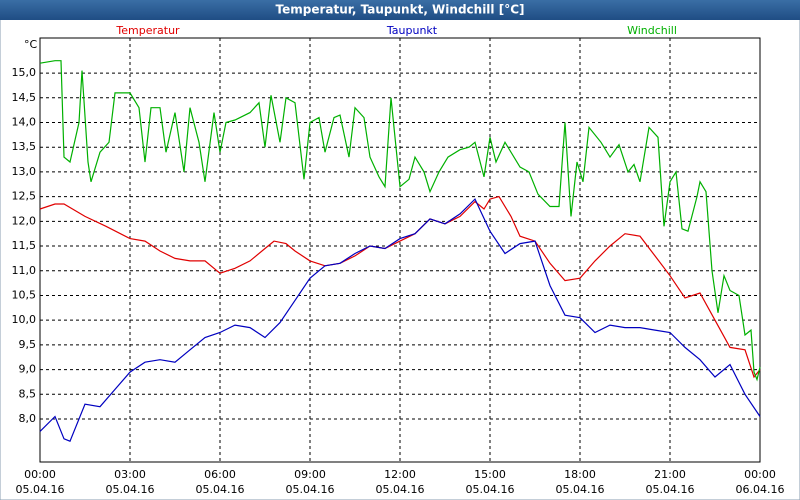 This screenshot has width=800, height=500. Describe the element at coordinates (490, 474) in the screenshot. I see `x-tick-label: 15:00` at that location.